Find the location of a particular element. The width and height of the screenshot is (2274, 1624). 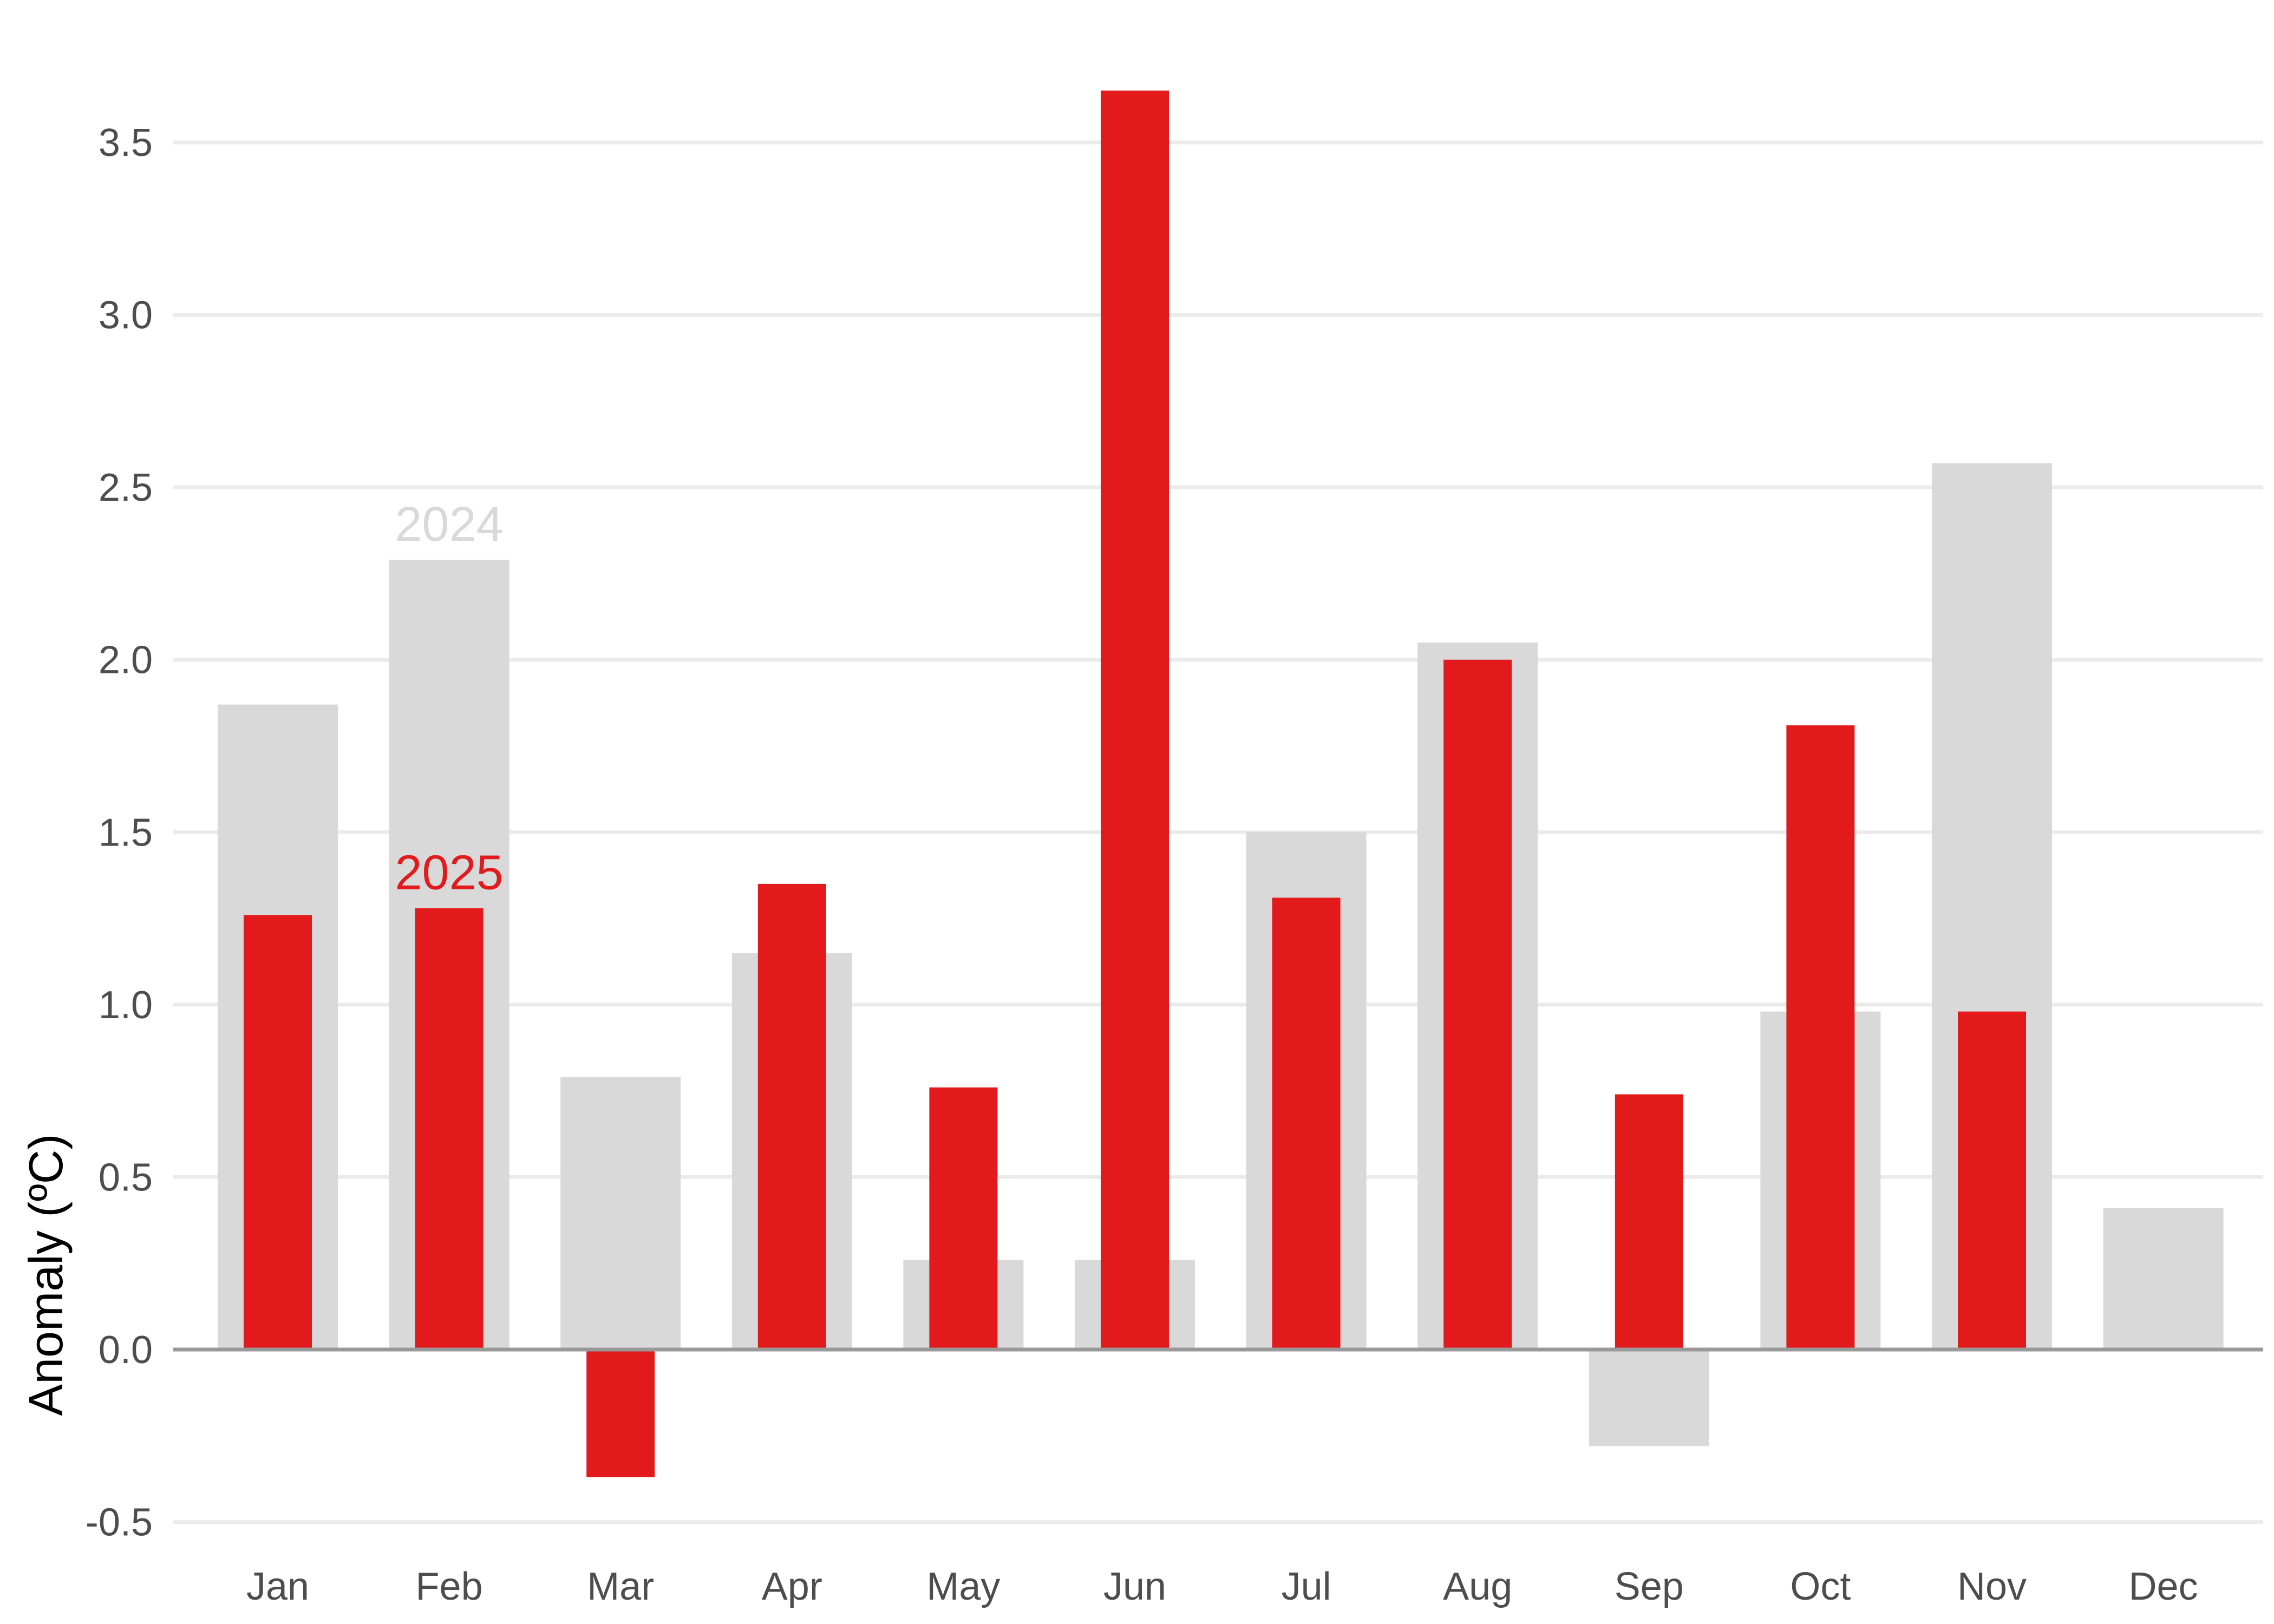

bar-2025-may is located at coordinates (964, 1218).